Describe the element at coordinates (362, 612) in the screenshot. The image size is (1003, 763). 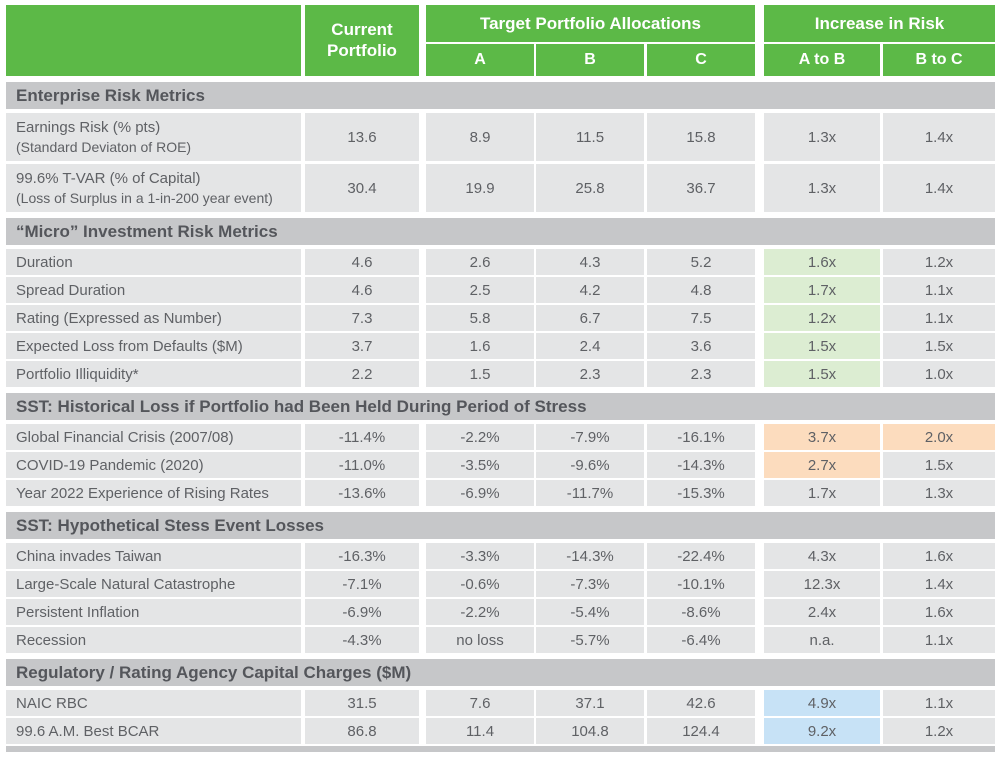
I see `cell-current: -6.9%` at that location.